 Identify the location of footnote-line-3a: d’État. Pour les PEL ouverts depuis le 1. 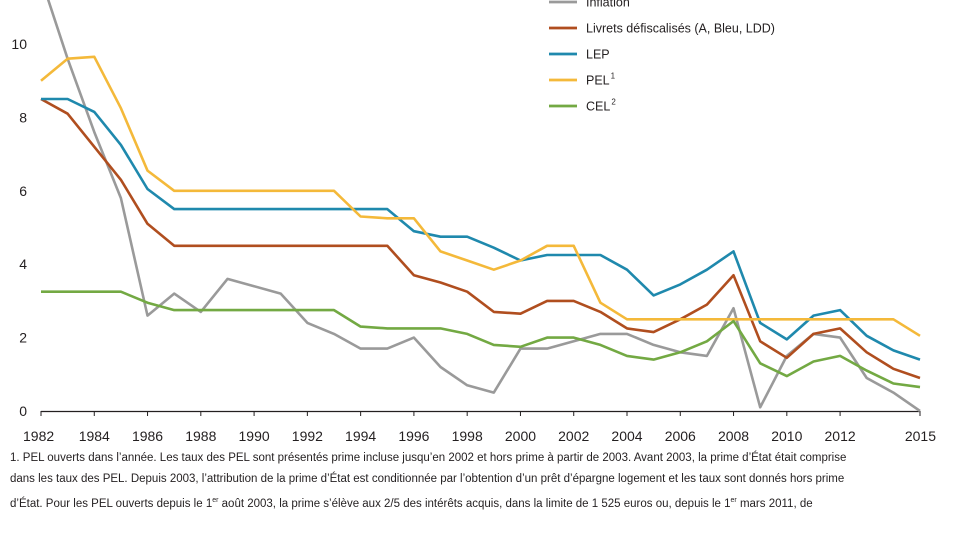
(111, 503).